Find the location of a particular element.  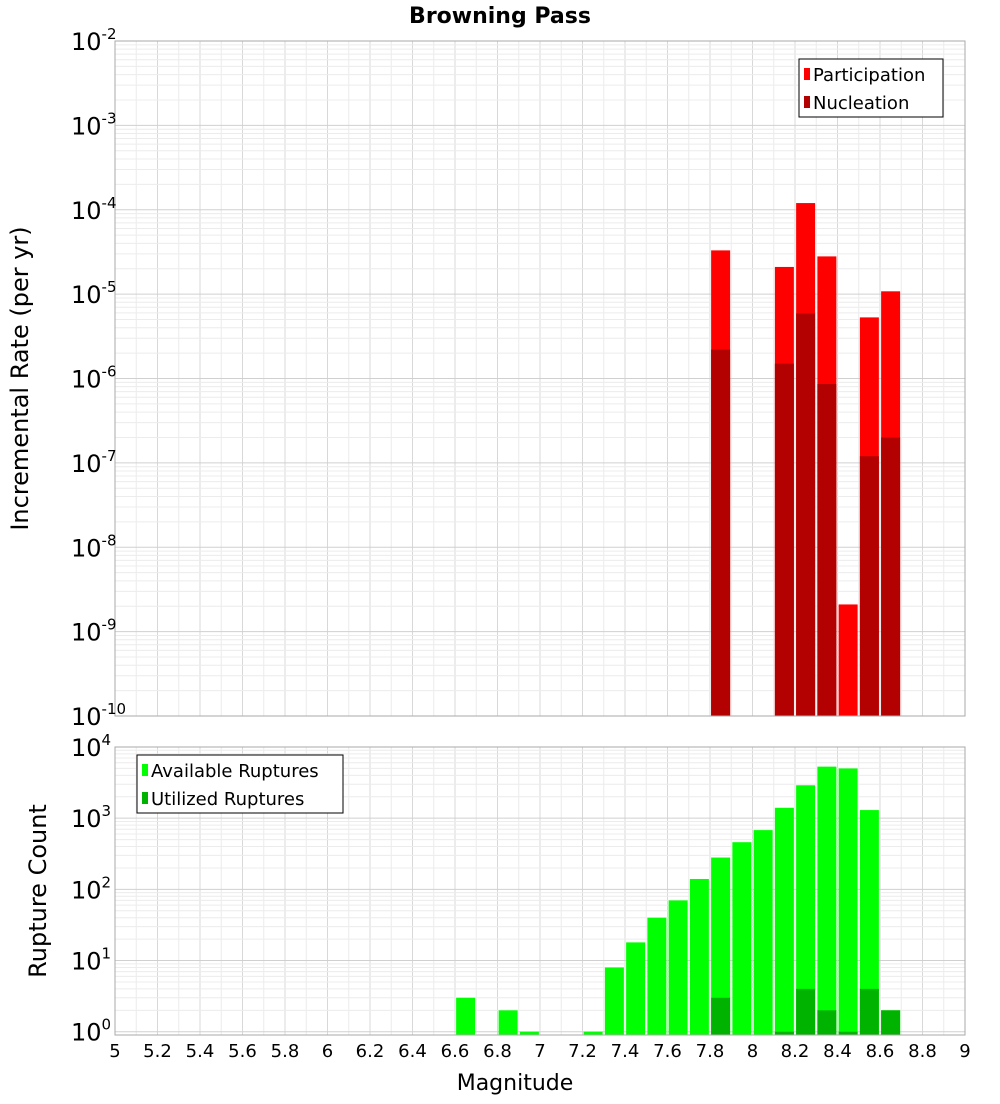

y-tick-label: 10⁻⁹ is located at coordinates (94, 631).